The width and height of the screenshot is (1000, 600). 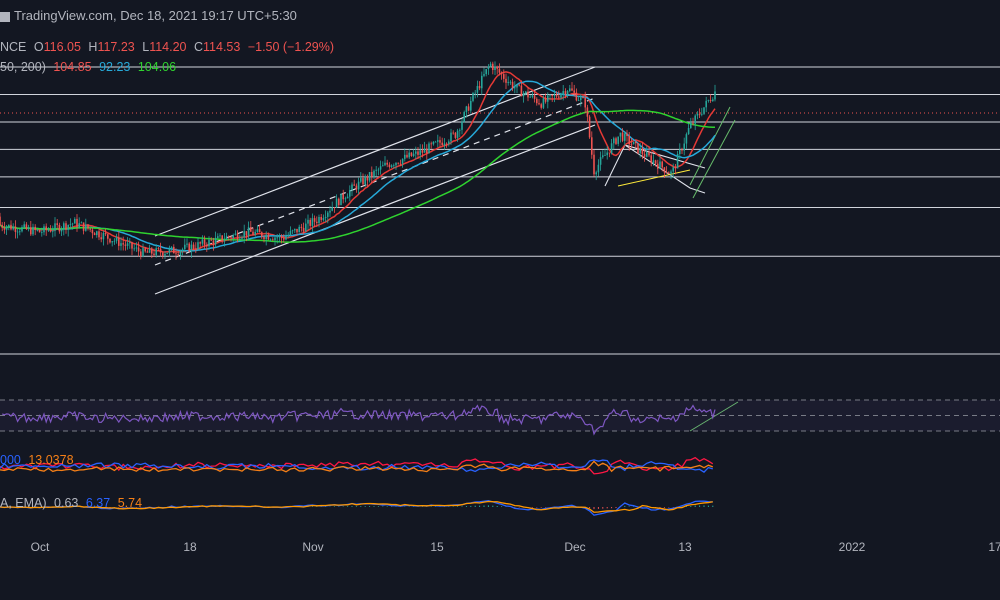 I want to click on macd-params-label: A, EMA), so click(x=23, y=503).